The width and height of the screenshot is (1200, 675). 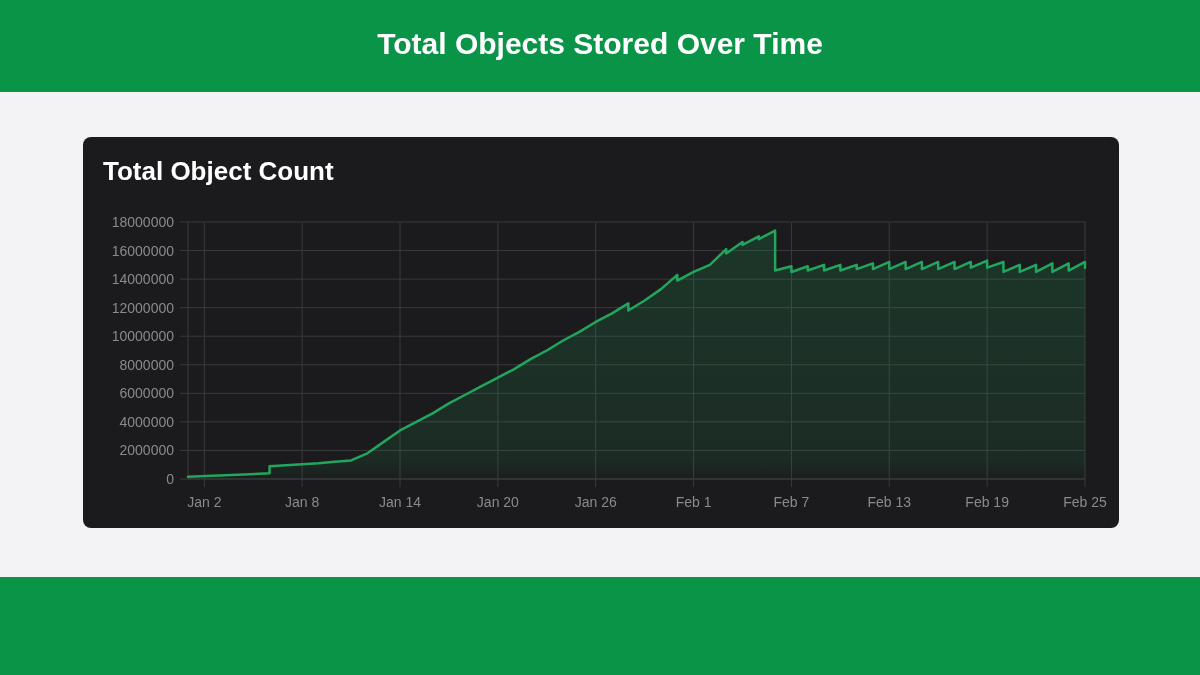 I want to click on x-tick-label: Feb 13, so click(x=889, y=502).